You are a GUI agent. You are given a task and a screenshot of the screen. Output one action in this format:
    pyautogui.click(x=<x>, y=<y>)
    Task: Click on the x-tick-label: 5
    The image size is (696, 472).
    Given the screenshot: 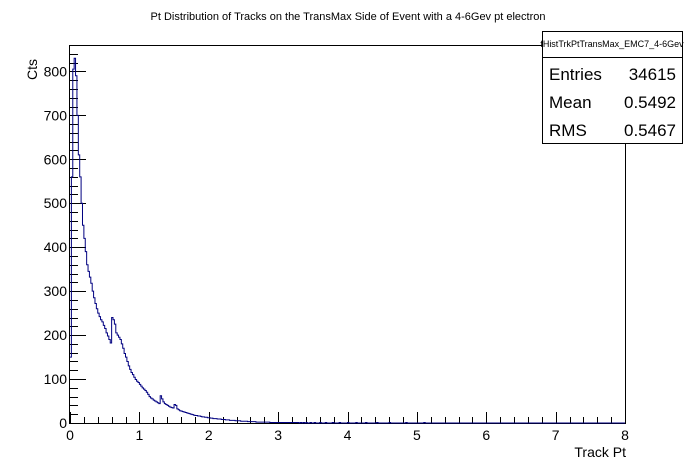 What is the action you would take?
    pyautogui.click(x=417, y=435)
    